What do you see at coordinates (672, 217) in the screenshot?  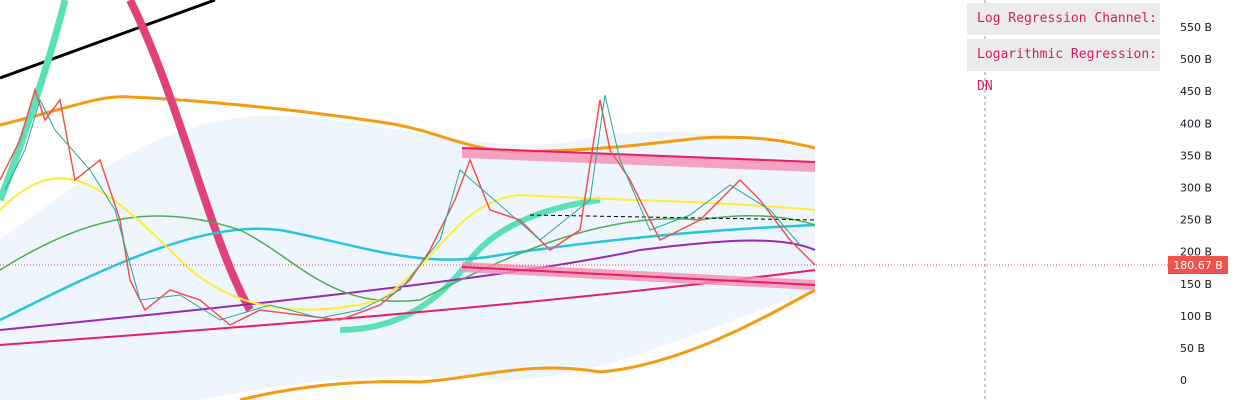 I see `regression-line` at bounding box center [672, 217].